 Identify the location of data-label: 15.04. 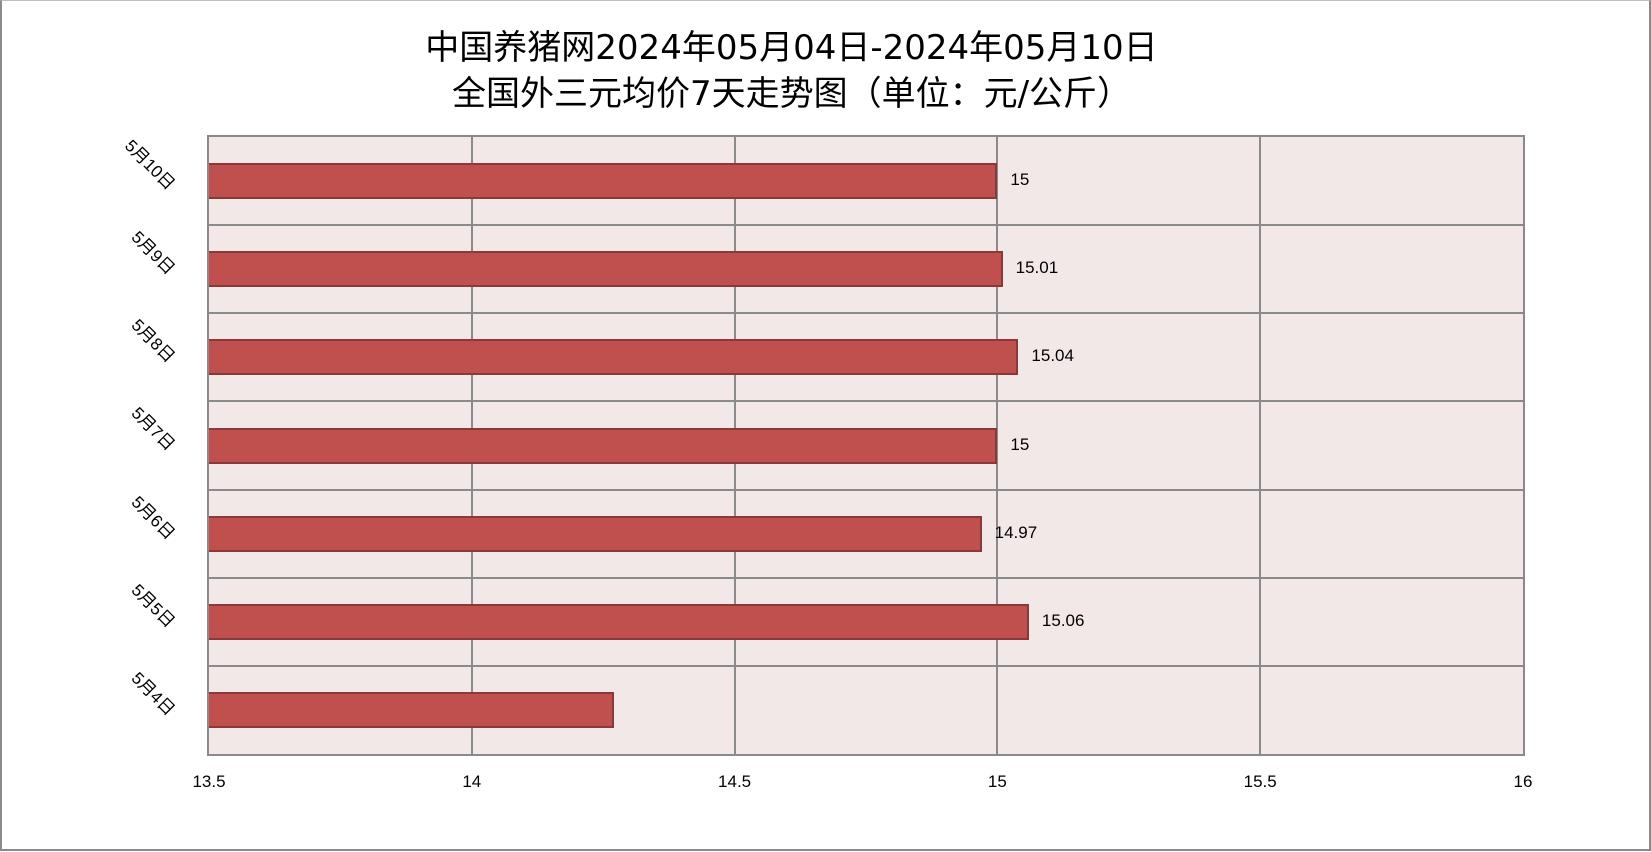
(1052, 356).